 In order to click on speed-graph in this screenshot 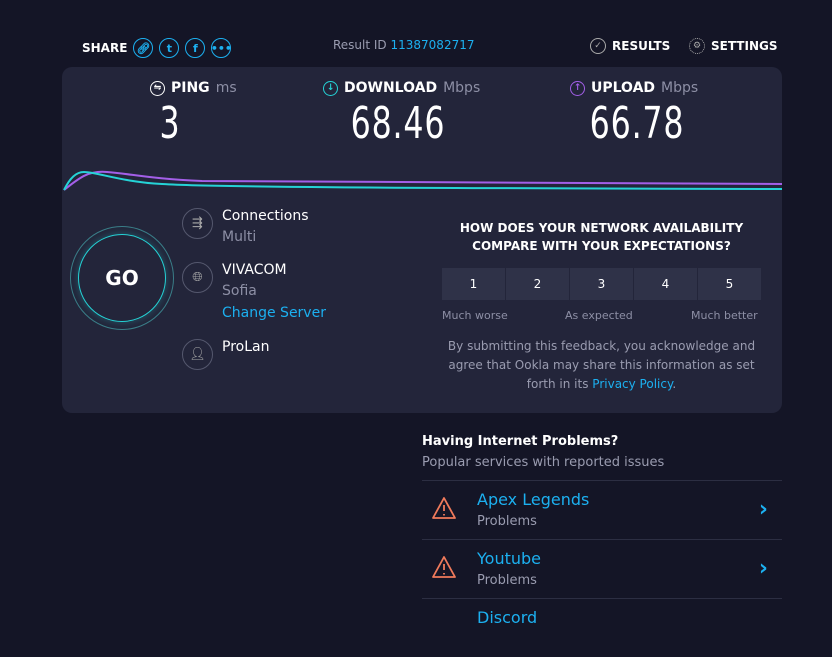, I will do `click(422, 180)`.